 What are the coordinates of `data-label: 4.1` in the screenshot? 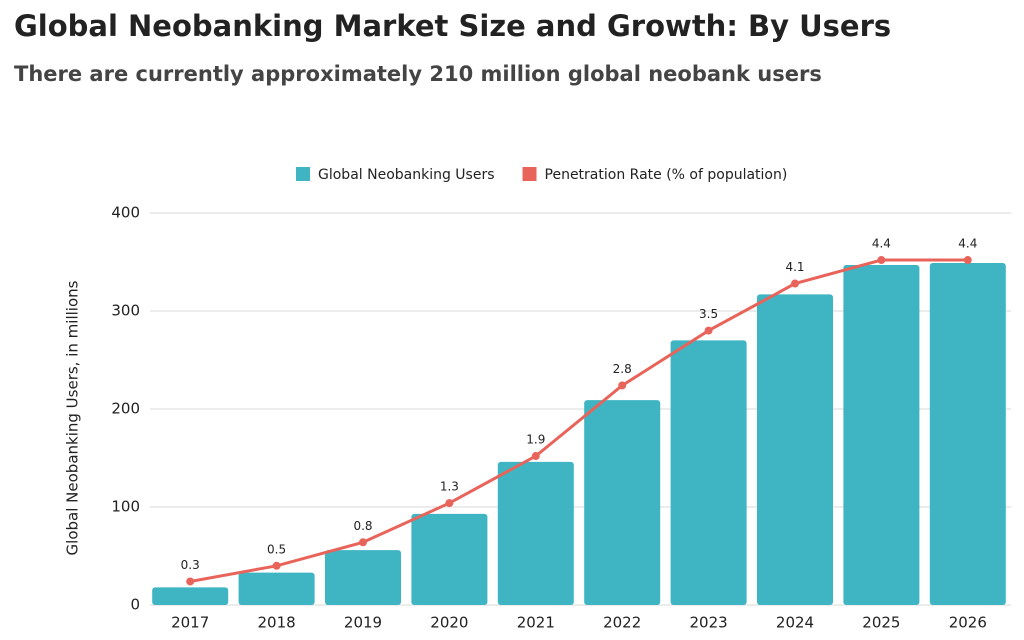 It's located at (794, 267).